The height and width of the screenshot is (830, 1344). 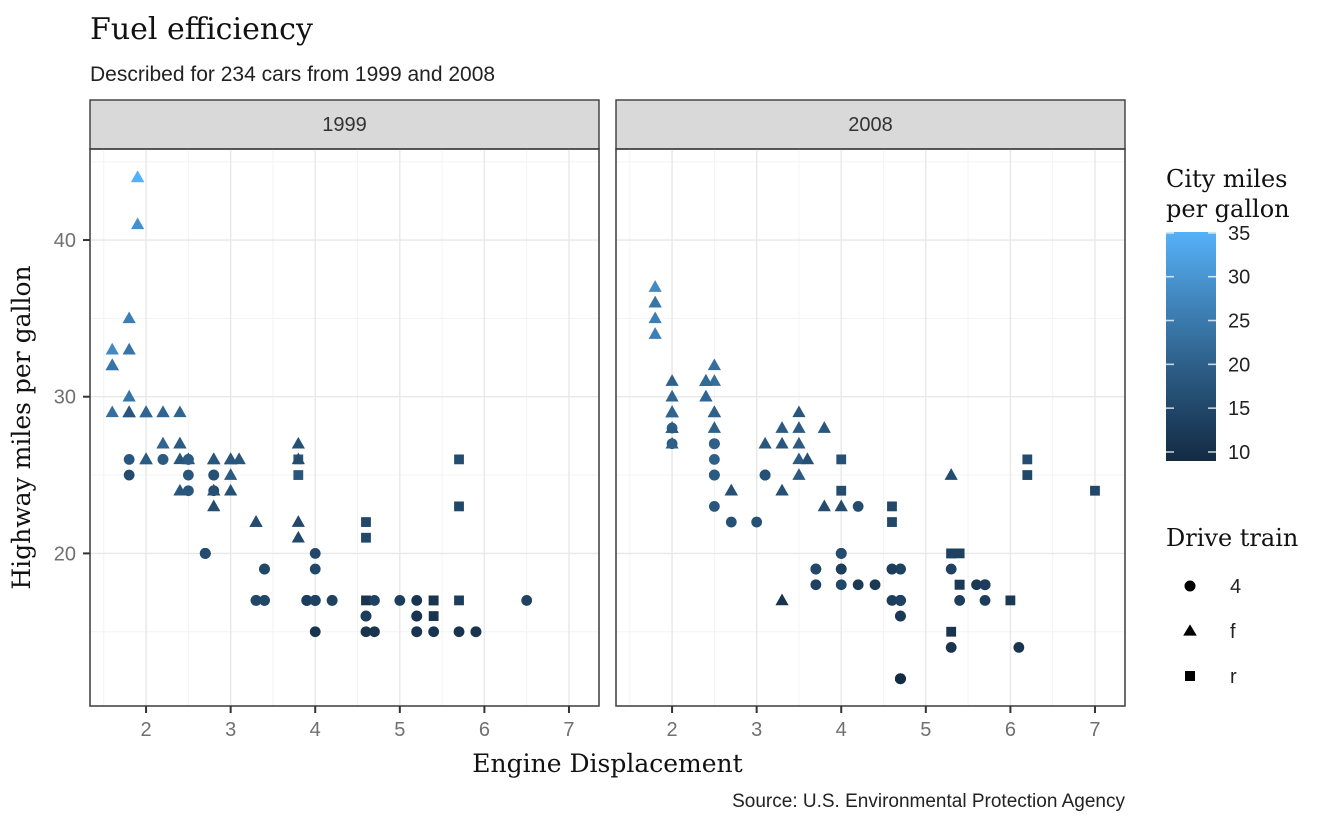 I want to click on colorbar, so click(x=1191, y=346).